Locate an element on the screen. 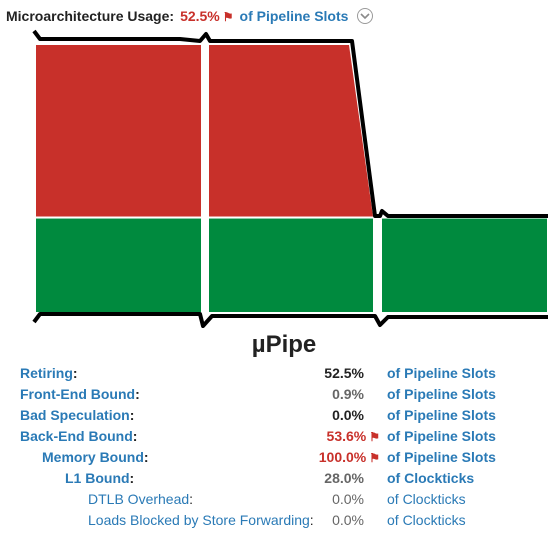  metric-name-link: DTLB Overhead is located at coordinates (138, 499).